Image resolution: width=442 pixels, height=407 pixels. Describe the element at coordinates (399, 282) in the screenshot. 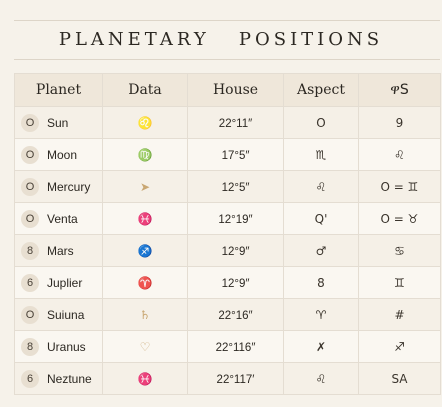

I see `extra-symbol: ♊` at that location.